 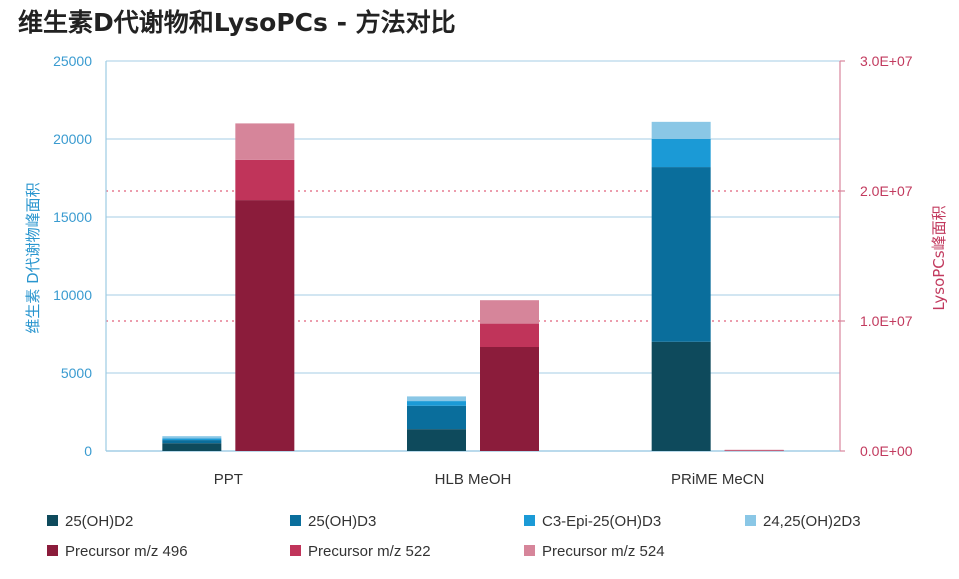 What do you see at coordinates (473, 479) in the screenshot?
I see `x-tick-label: HLB MeOH` at bounding box center [473, 479].